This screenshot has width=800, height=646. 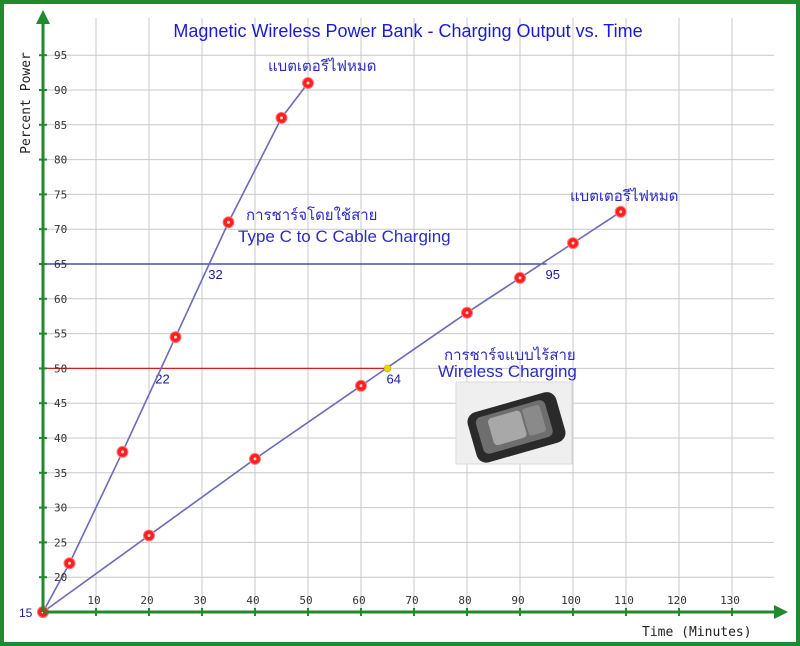 I want to click on y-tick-label: 35, so click(x=60, y=473).